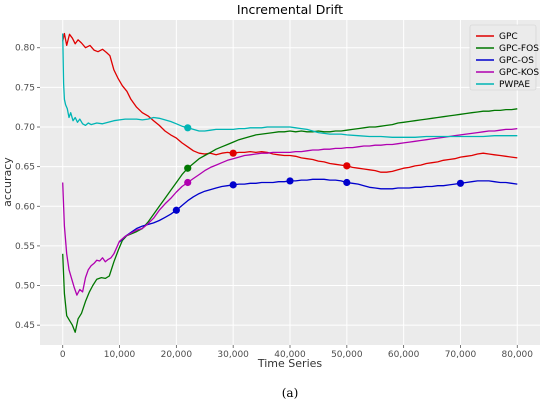  What do you see at coordinates (188, 168) in the screenshot?
I see `marker-gpc-fos` at bounding box center [188, 168].